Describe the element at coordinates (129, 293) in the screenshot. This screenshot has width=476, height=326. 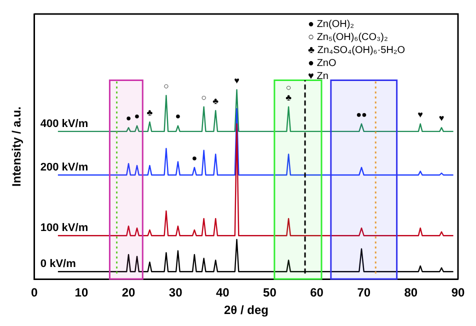
I see `x-tick-label: 20` at that location.